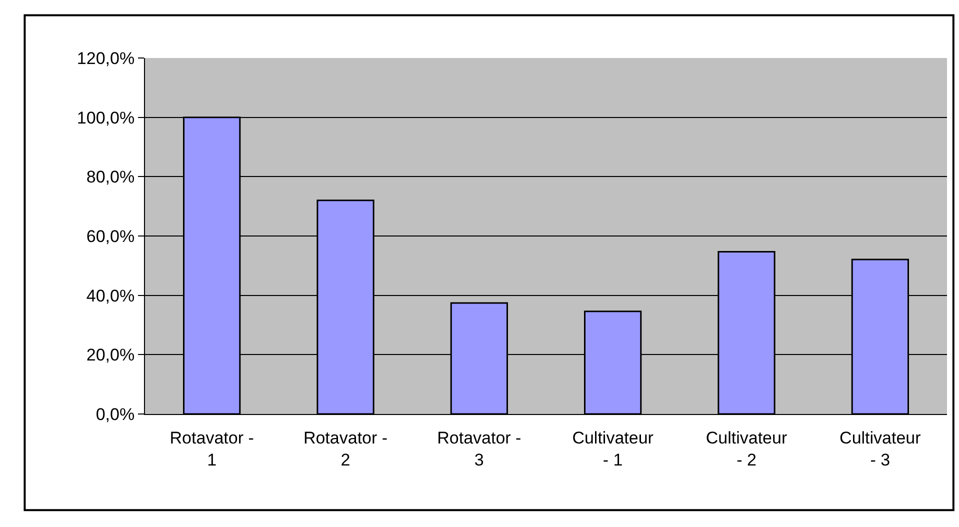 The width and height of the screenshot is (959, 527). Describe the element at coordinates (345, 449) in the screenshot. I see `x-tick-label: Rotavator - 2` at that location.